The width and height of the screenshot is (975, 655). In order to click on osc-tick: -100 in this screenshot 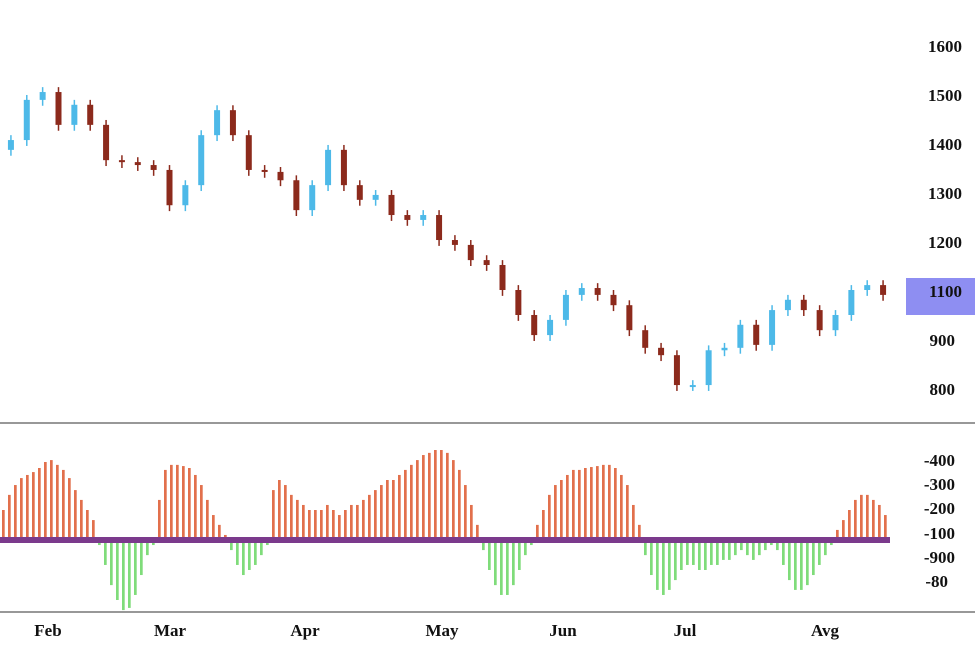, I will do `click(939, 533)`.